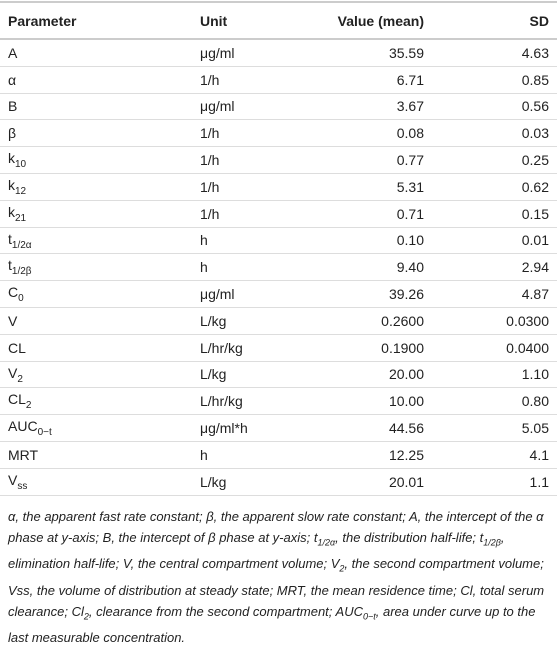 This screenshot has height=648, width=557. I want to click on value-cell: 5.31, so click(377, 187).